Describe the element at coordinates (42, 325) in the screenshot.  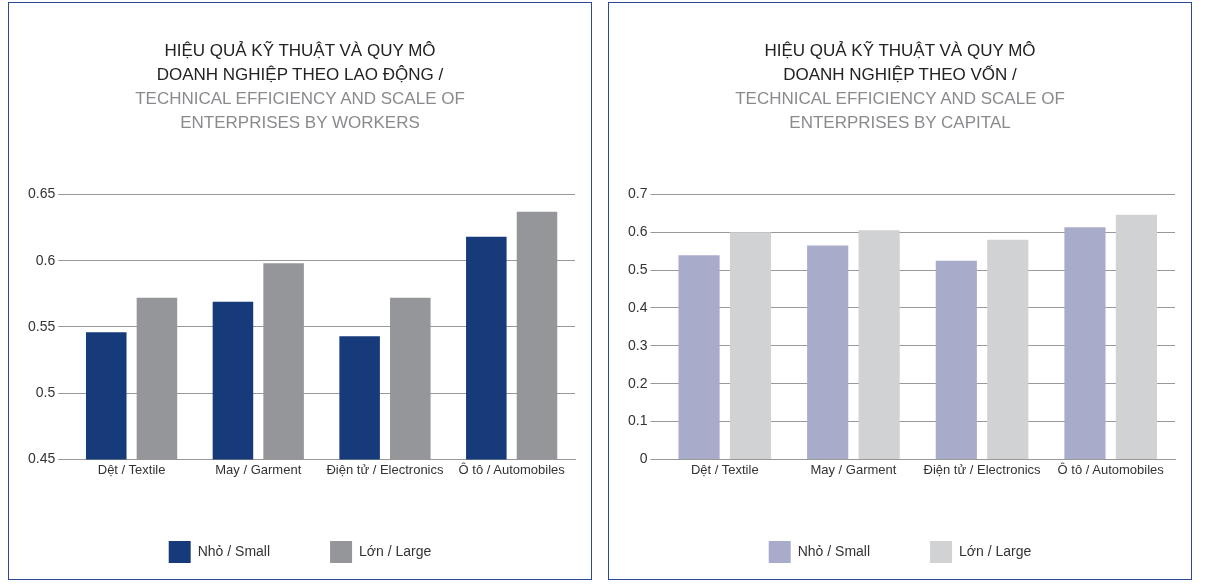
I see `y-tick-label: 0.55` at that location.